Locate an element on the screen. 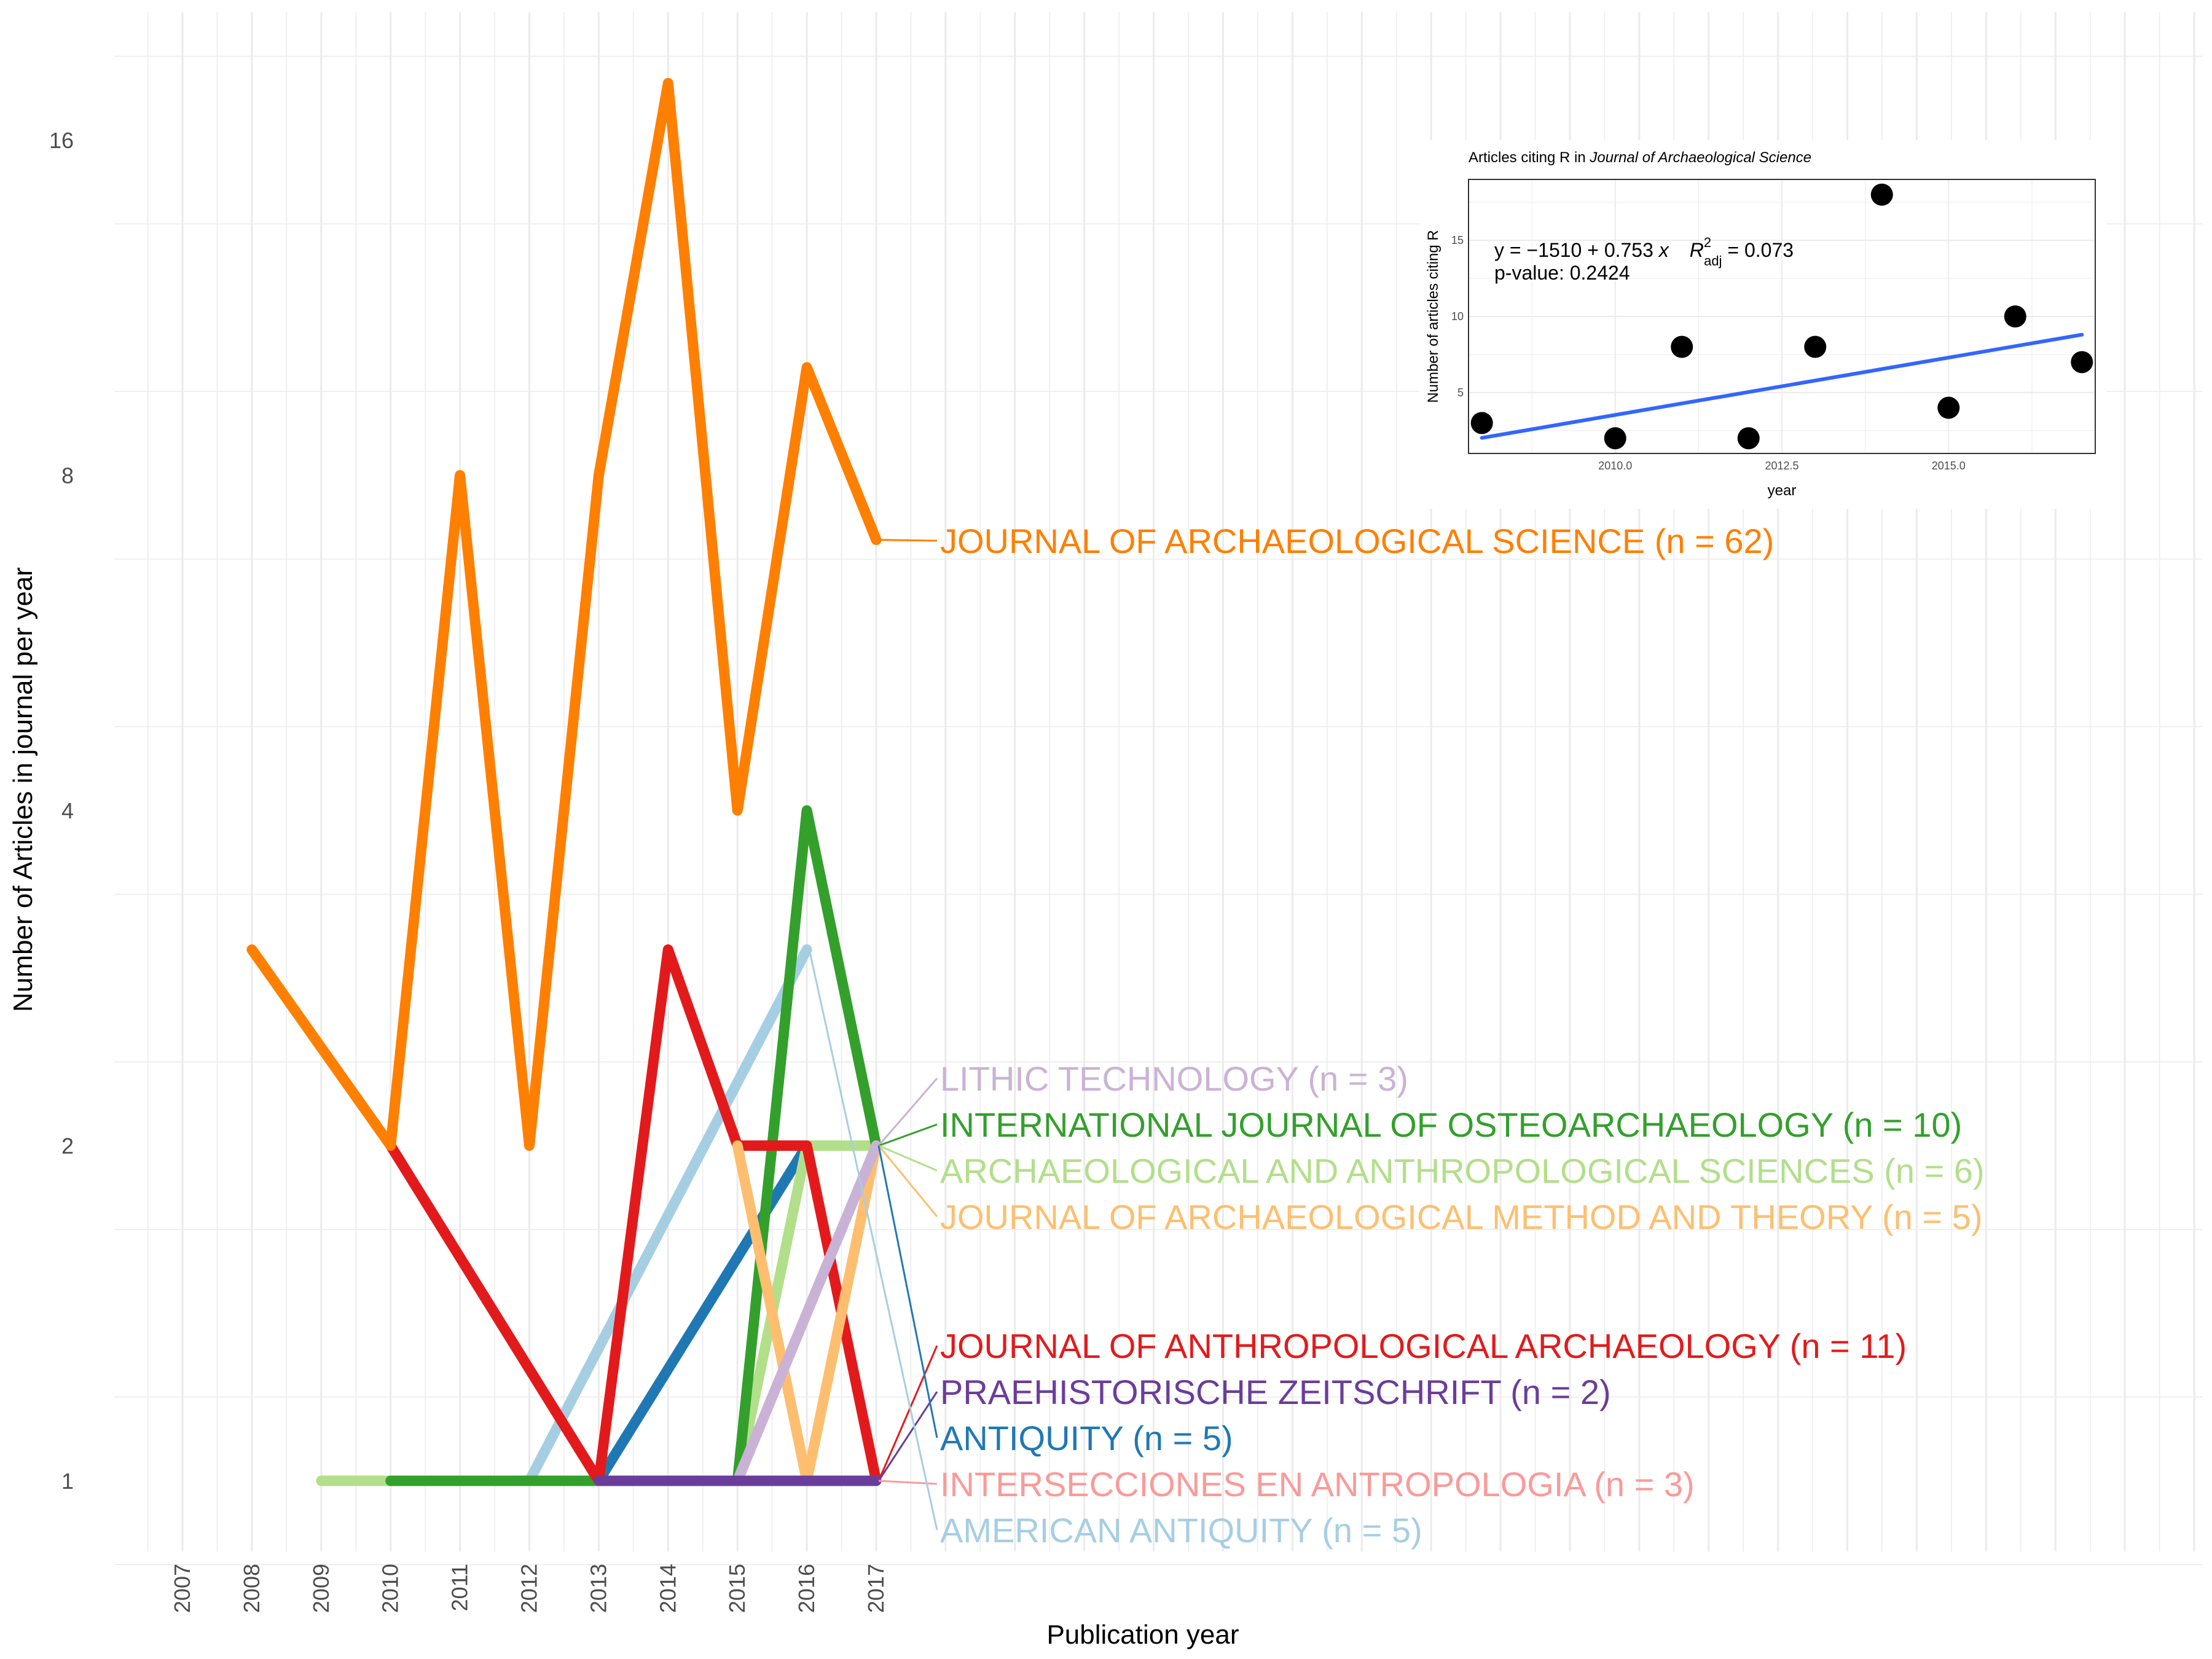 Image resolution: width=2212 pixels, height=1659 pixels. leader-line-journal-of-archaeological-method-and-theory is located at coordinates (907, 1181).